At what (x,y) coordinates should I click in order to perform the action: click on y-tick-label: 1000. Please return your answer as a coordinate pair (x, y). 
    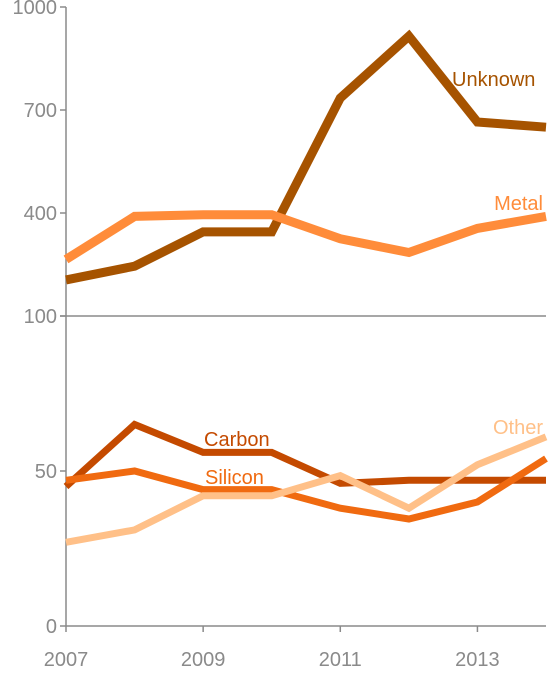
    Looking at the image, I should click on (35, 9).